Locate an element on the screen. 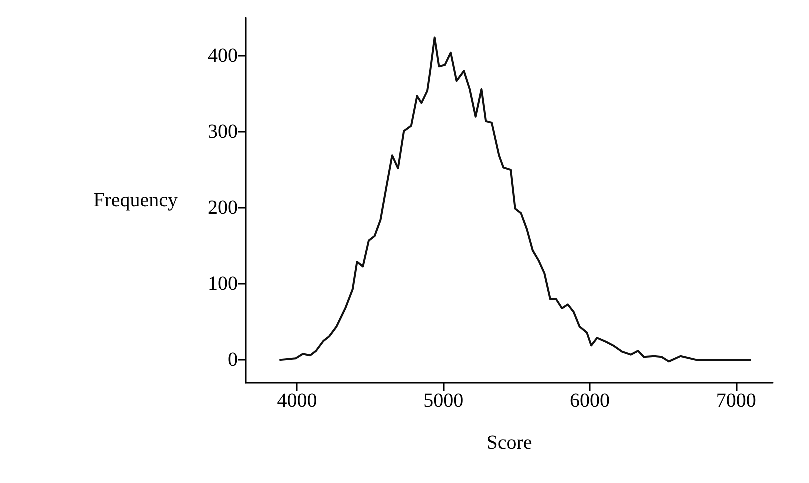  x-axis-title: Score is located at coordinates (509, 443).